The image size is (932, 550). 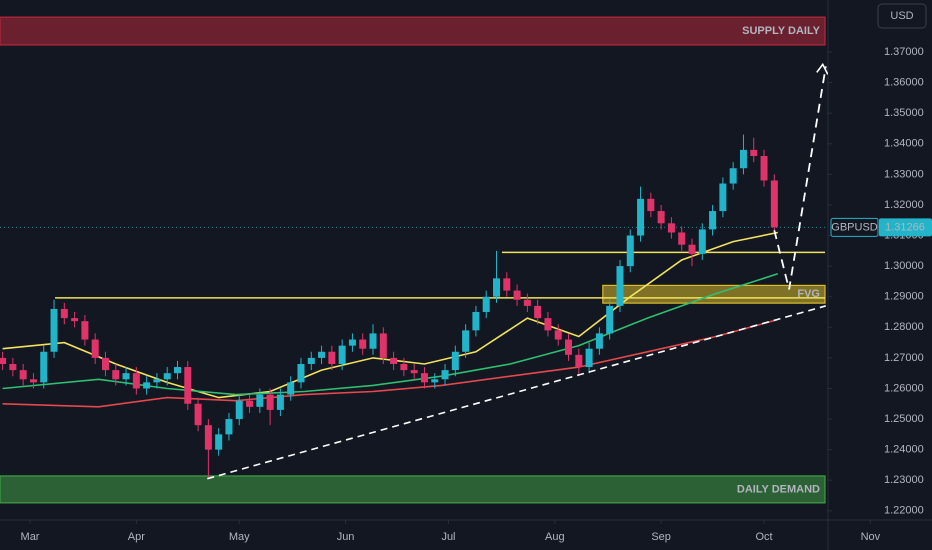 What do you see at coordinates (448, 537) in the screenshot?
I see `x-tick-label: Jul` at bounding box center [448, 537].